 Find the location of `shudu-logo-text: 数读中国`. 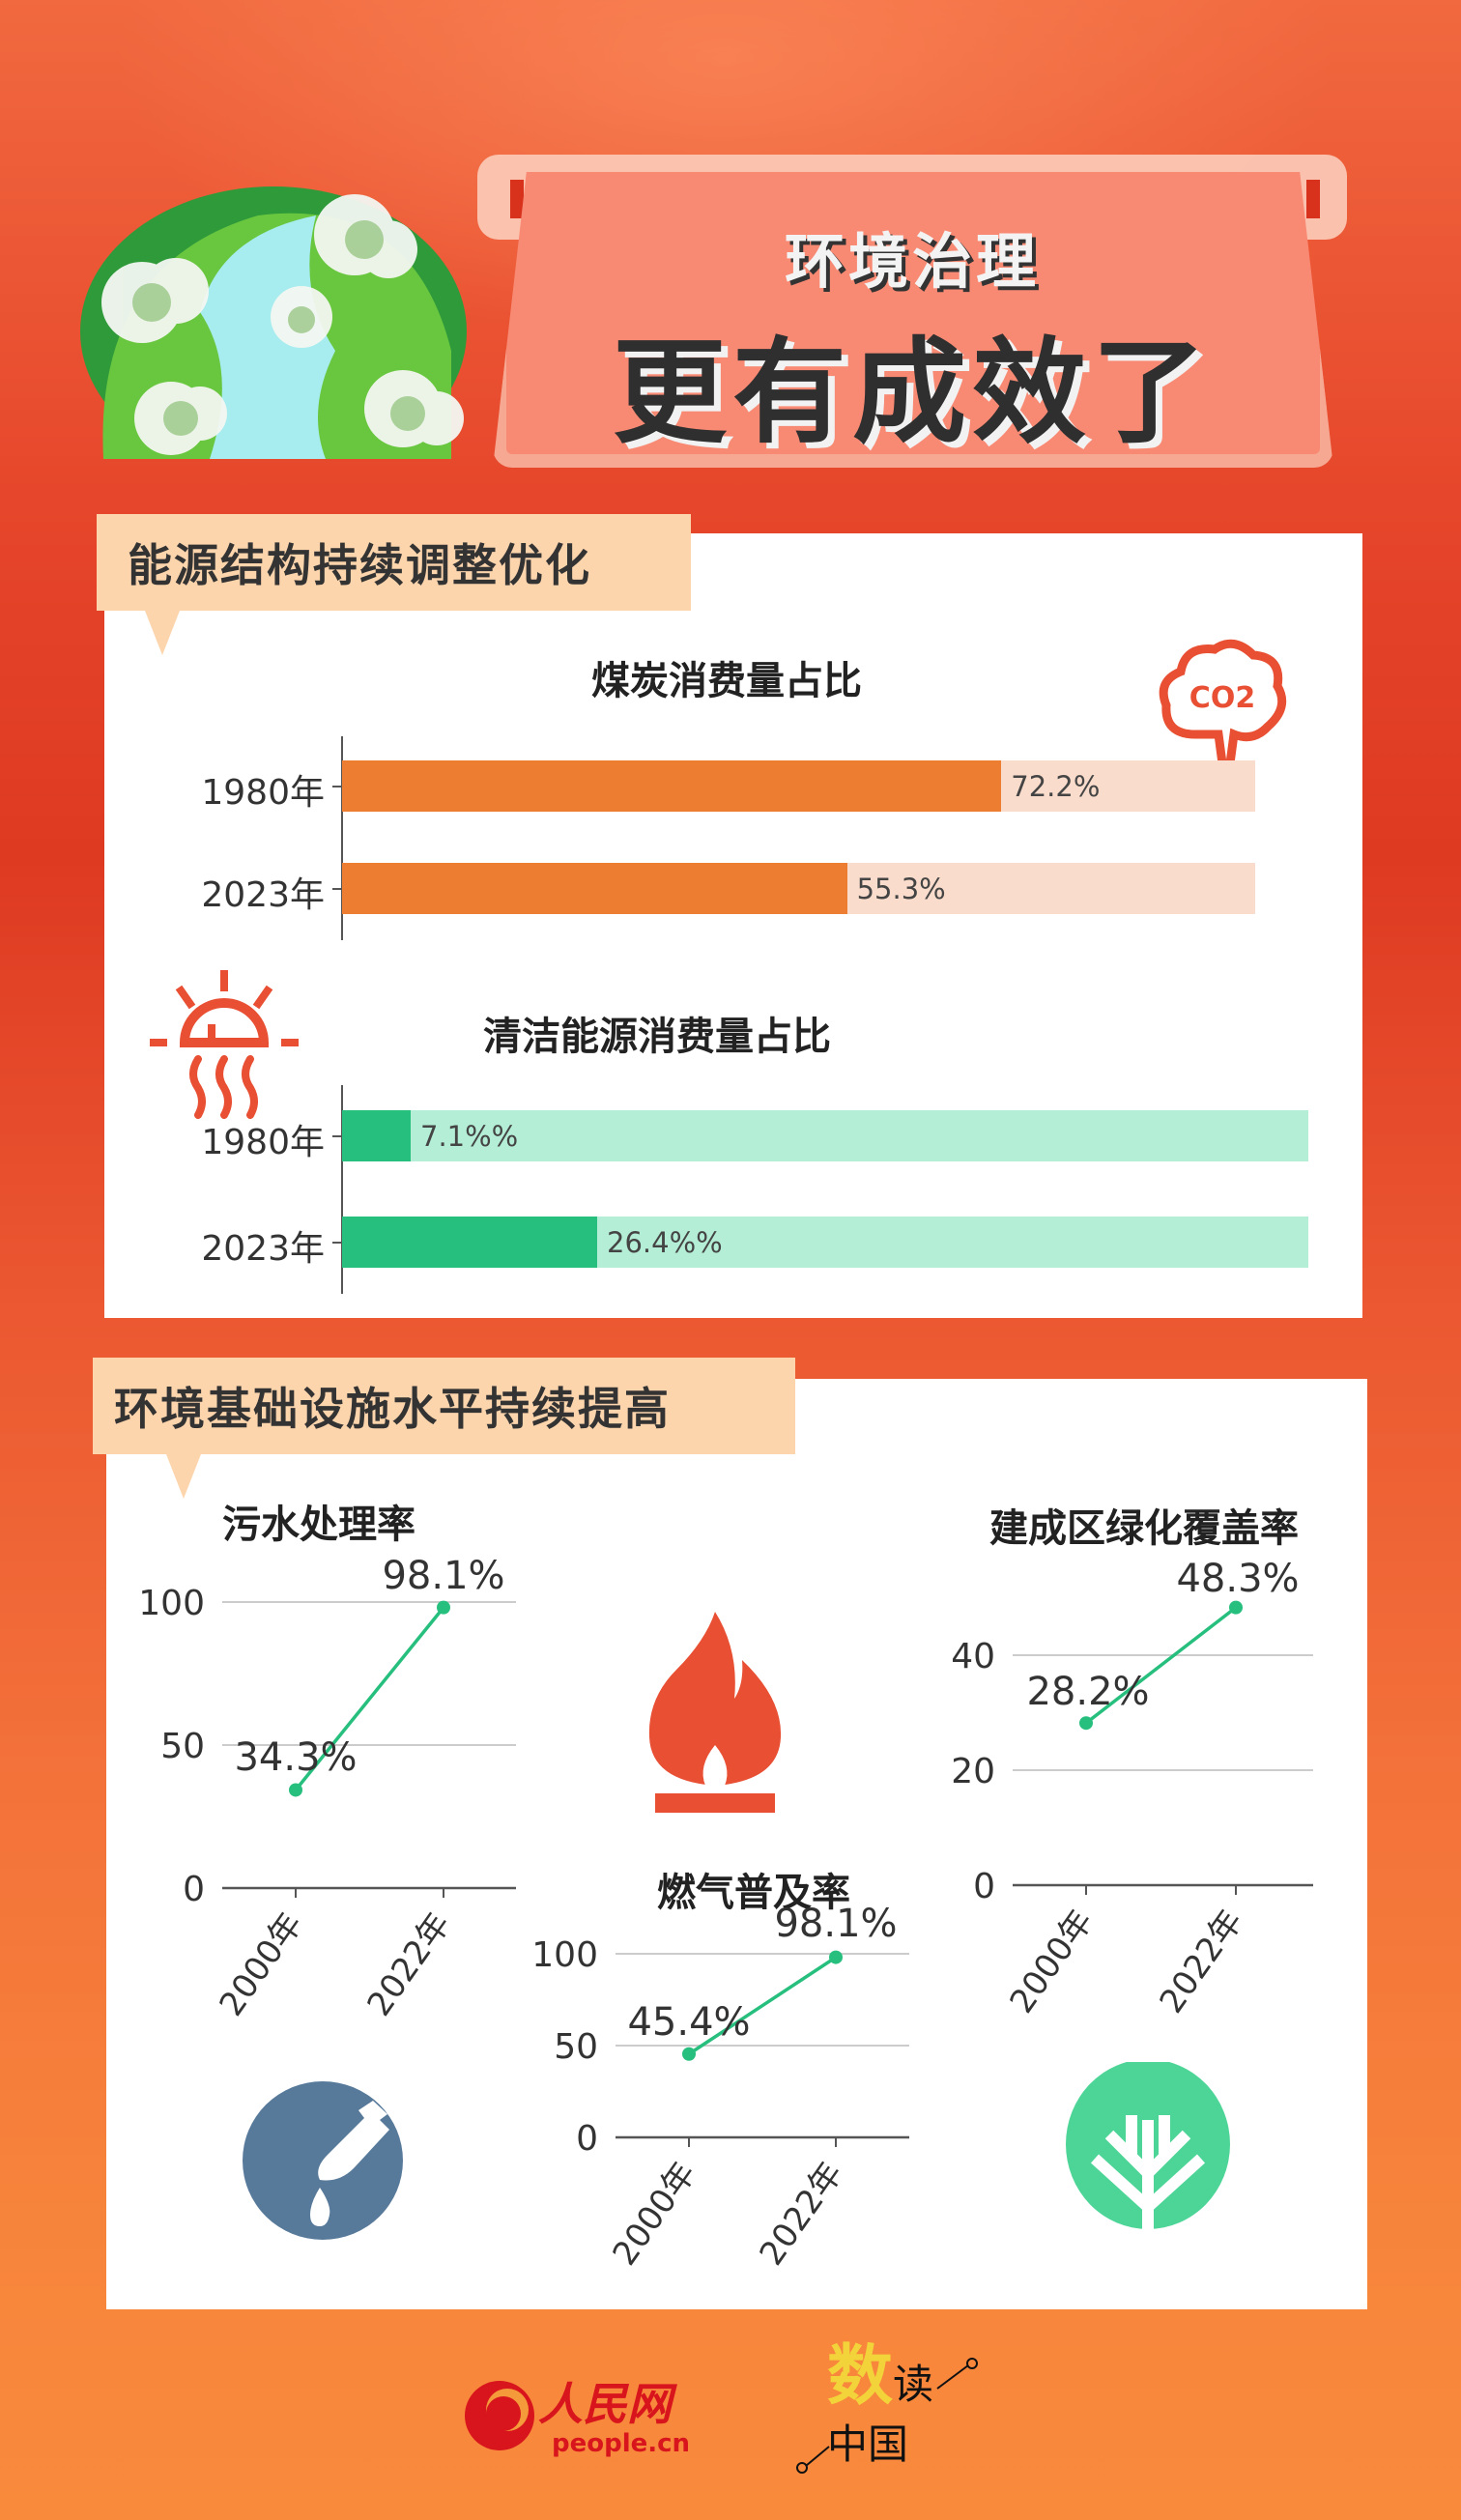

shudu-logo-text: 数读中国 is located at coordinates (881, 2402).